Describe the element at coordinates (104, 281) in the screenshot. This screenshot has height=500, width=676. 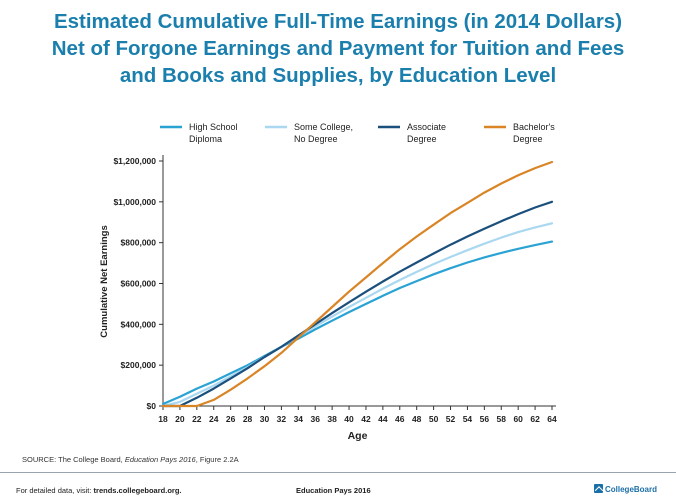
I see `y-axis-title: Cumulative Net Earnings` at that location.